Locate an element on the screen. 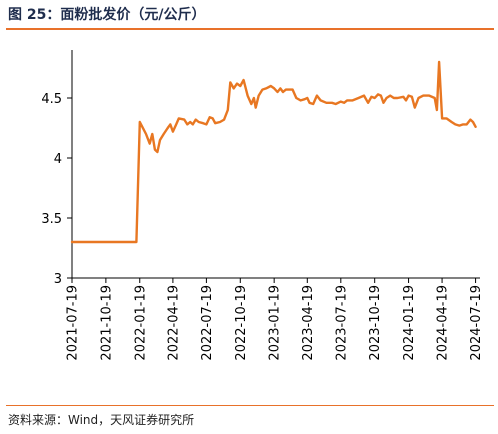  x-tick-label: 2023-10-19 is located at coordinates (375, 323).